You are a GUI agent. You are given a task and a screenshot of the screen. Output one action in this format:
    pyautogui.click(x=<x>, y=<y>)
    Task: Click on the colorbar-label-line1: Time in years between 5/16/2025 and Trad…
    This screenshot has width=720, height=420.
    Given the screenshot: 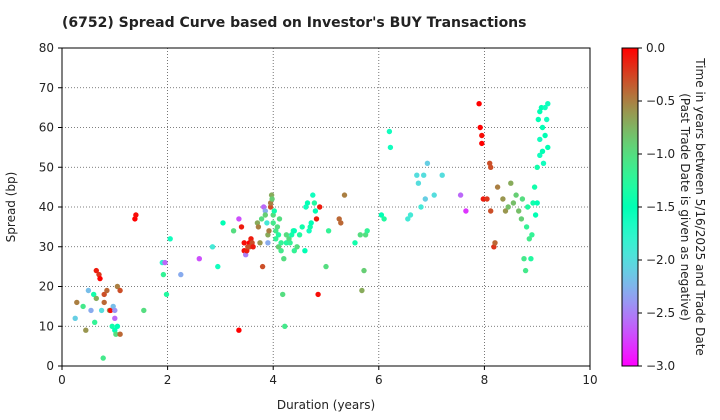 What is the action you would take?
    pyautogui.click(x=700, y=206)
    